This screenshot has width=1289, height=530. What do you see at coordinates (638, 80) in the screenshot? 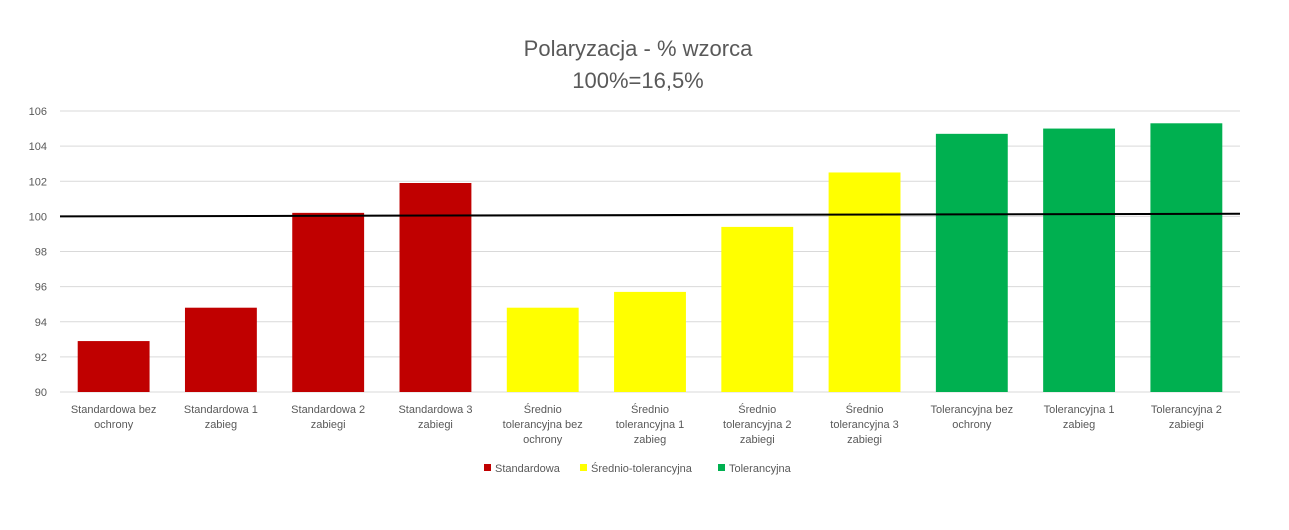
I see `chart-subtitle: 100%=16,5%` at bounding box center [638, 80].